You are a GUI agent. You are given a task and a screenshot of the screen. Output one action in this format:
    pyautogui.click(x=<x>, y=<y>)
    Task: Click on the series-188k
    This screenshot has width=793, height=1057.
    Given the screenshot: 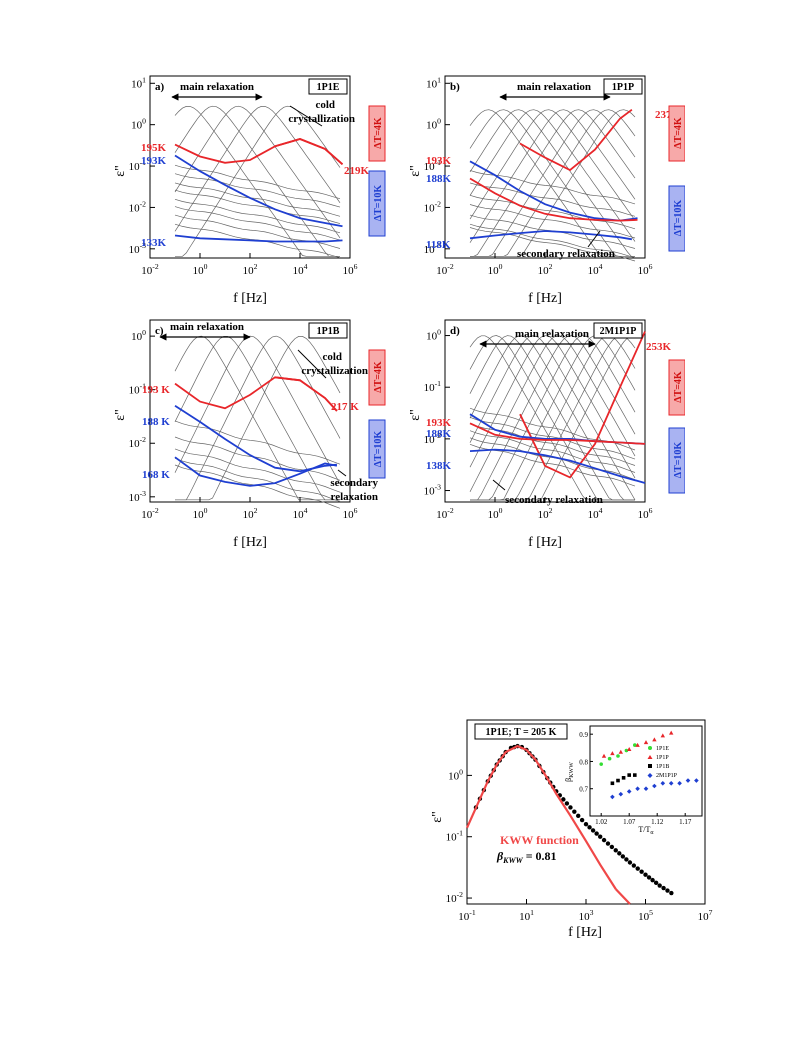 What is the action you would take?
    pyautogui.click(x=553, y=199)
    